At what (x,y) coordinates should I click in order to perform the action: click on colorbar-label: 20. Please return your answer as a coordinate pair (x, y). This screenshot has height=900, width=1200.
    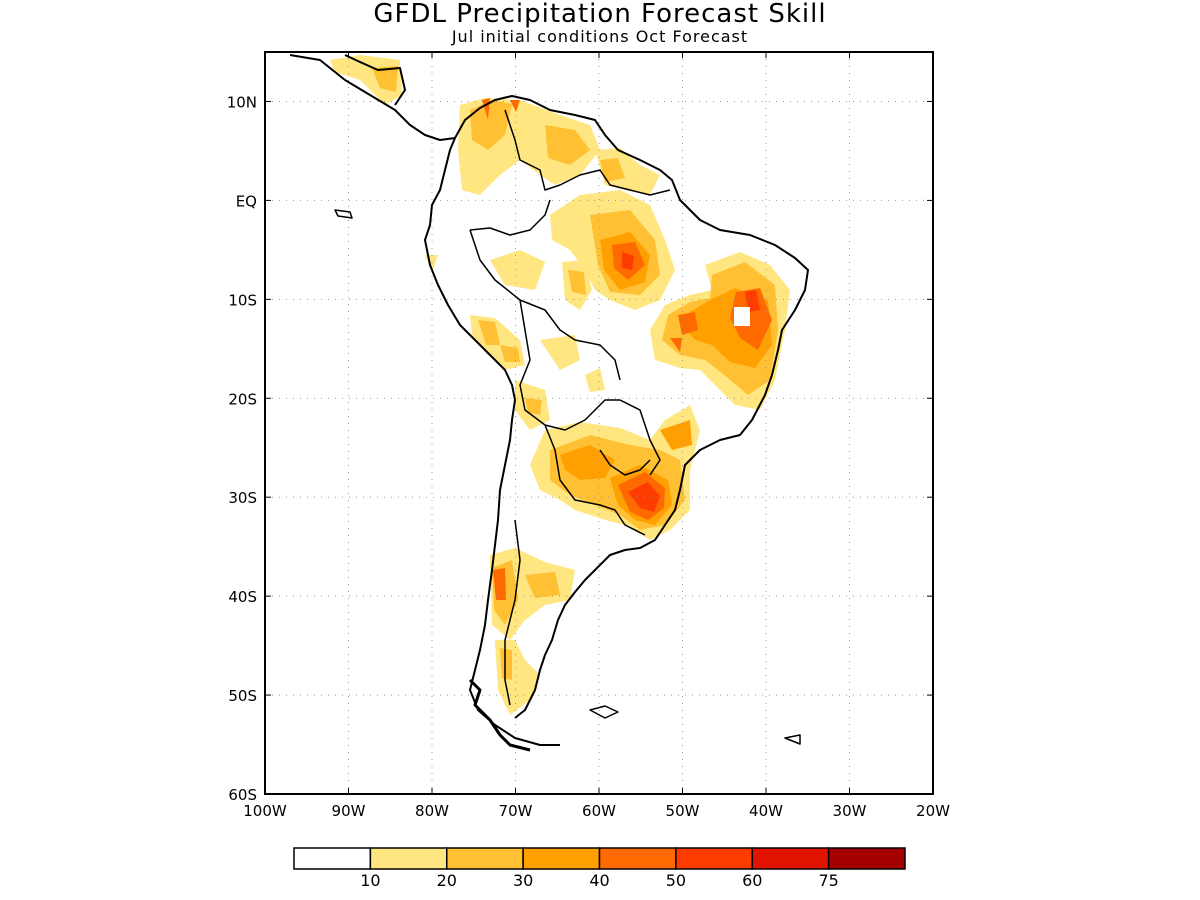
    Looking at the image, I should click on (447, 880).